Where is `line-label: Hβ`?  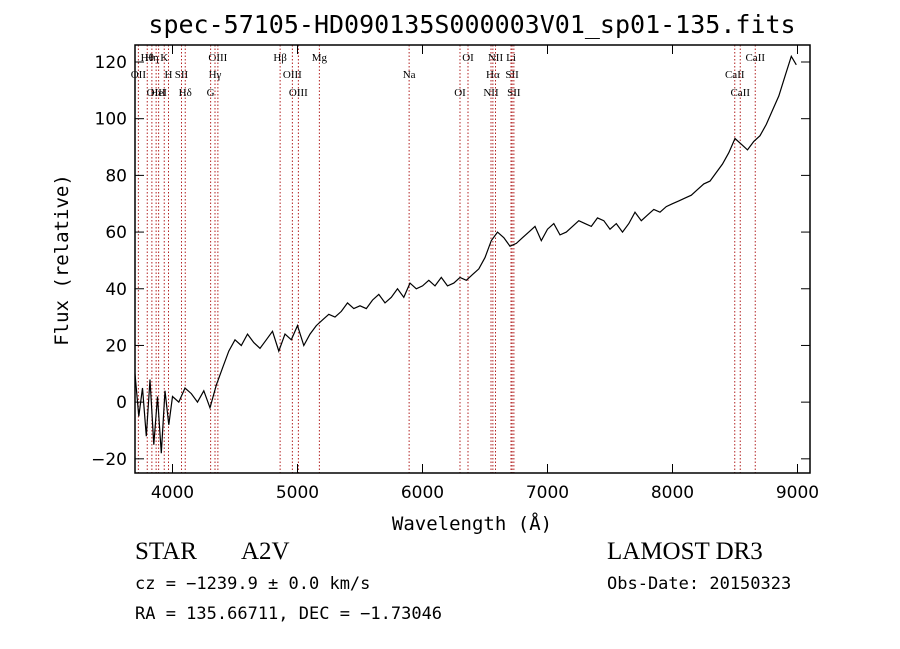 line-label: Hβ is located at coordinates (280, 58).